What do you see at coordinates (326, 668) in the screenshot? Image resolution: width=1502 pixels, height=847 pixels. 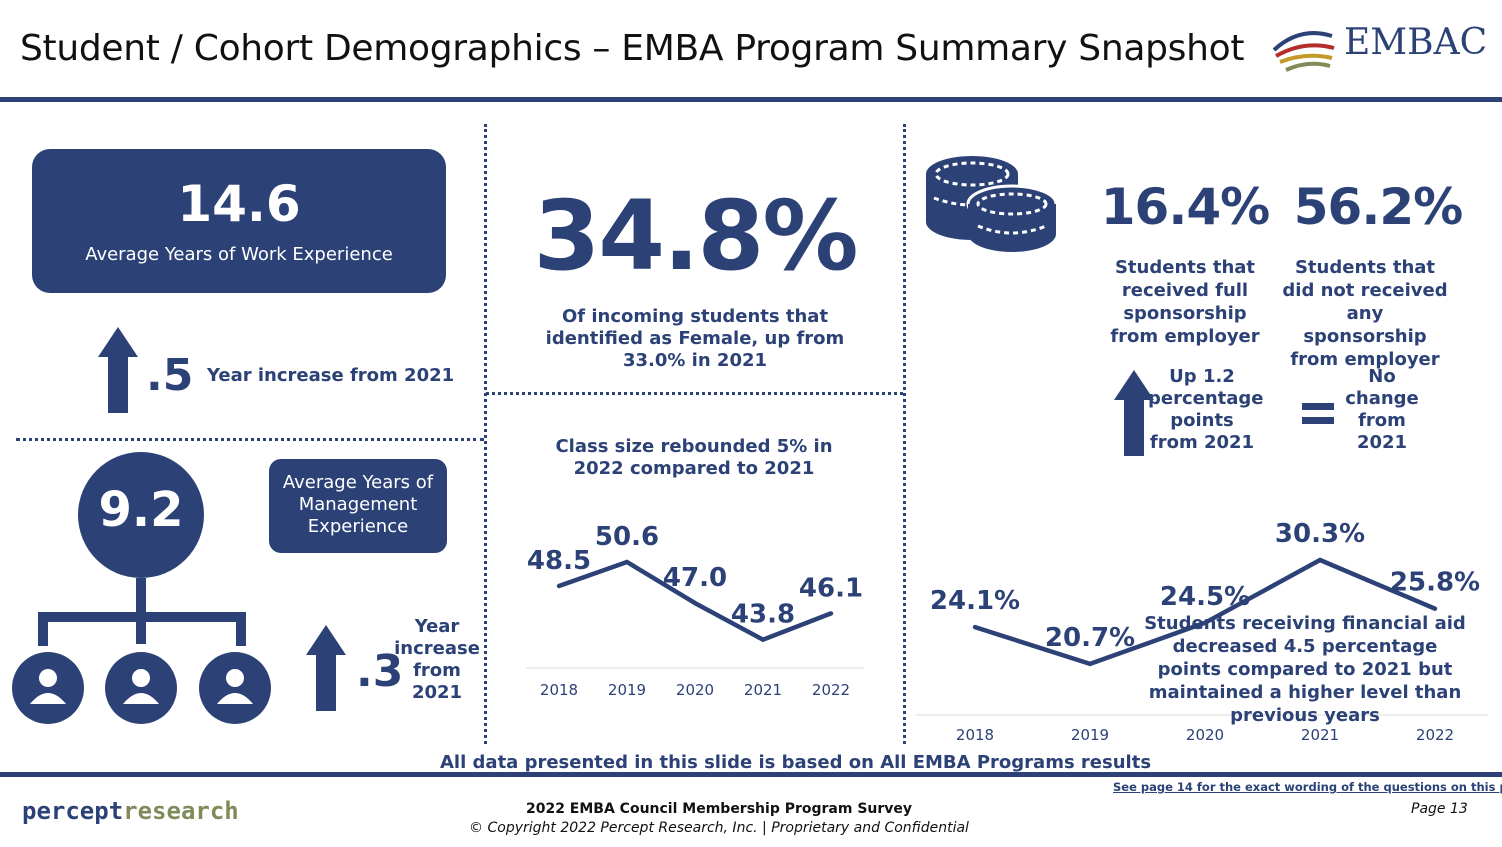 I see `management-increase-arrow-icon` at bounding box center [326, 668].